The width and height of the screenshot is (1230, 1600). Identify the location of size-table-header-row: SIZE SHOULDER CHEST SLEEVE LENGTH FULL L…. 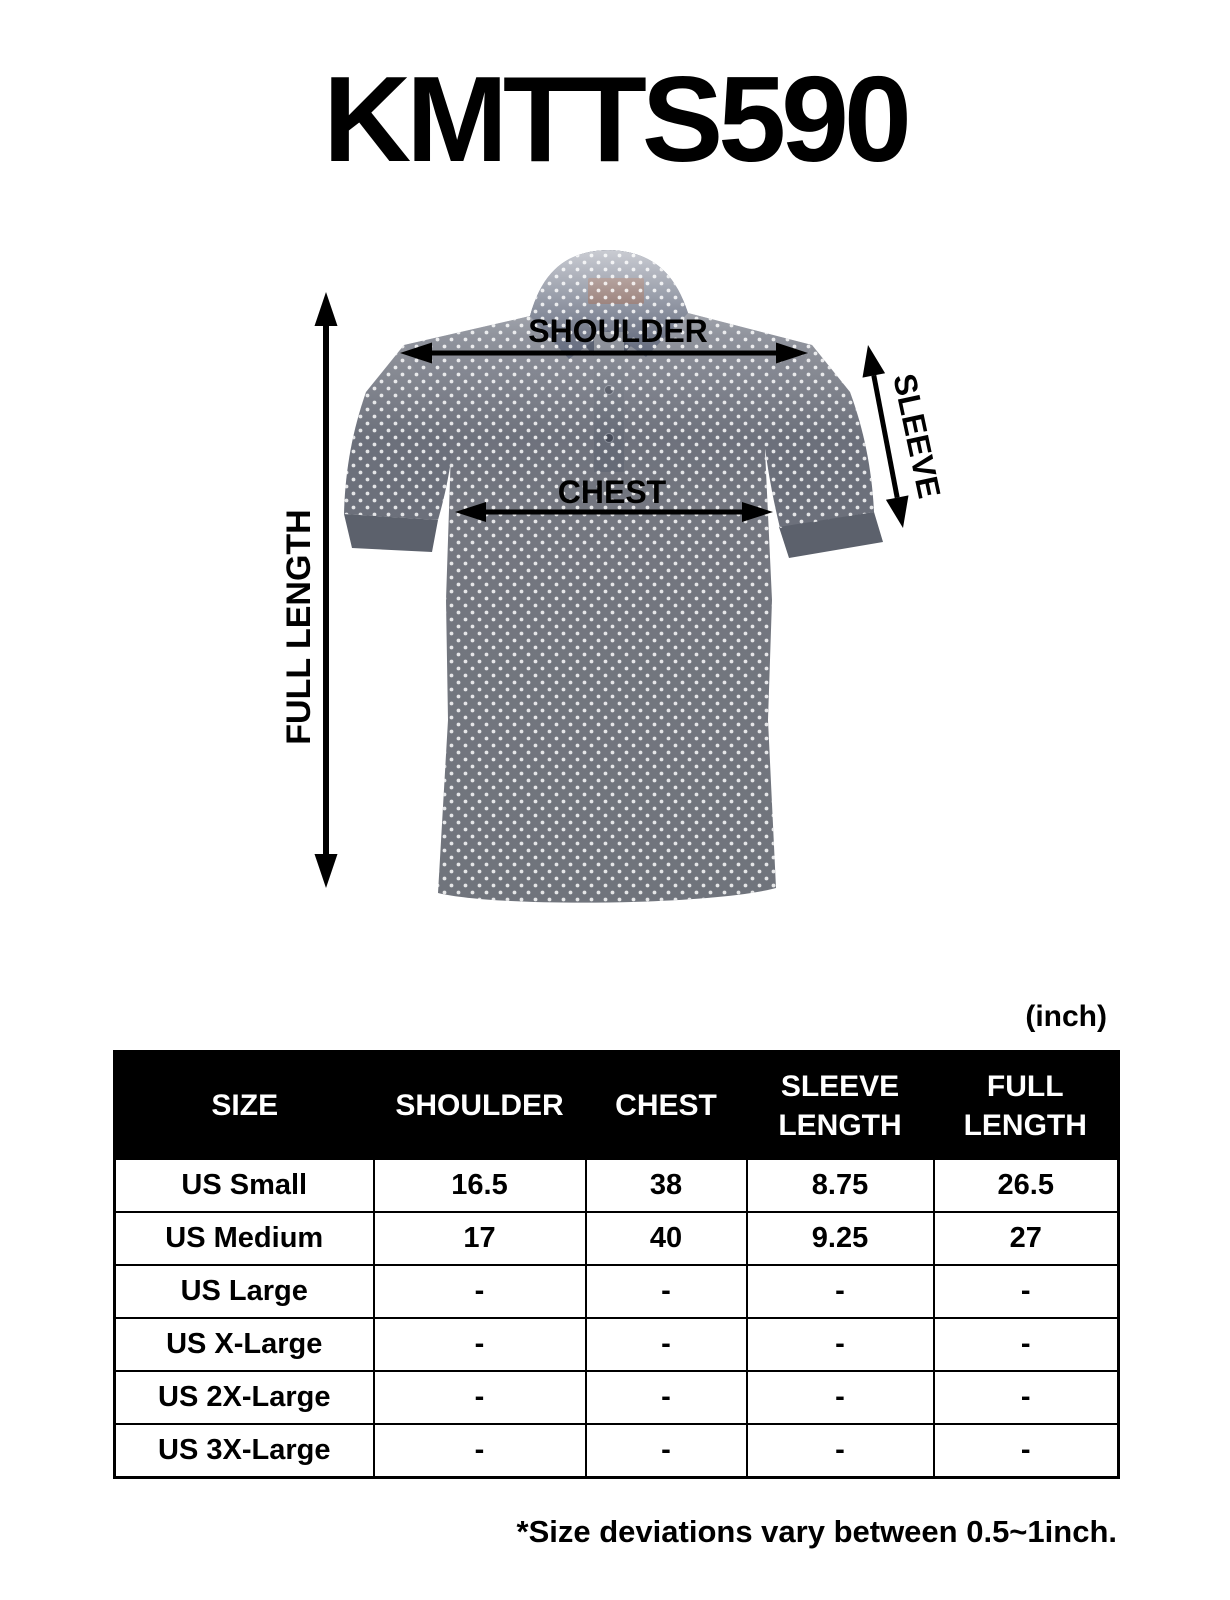
(616, 1105).